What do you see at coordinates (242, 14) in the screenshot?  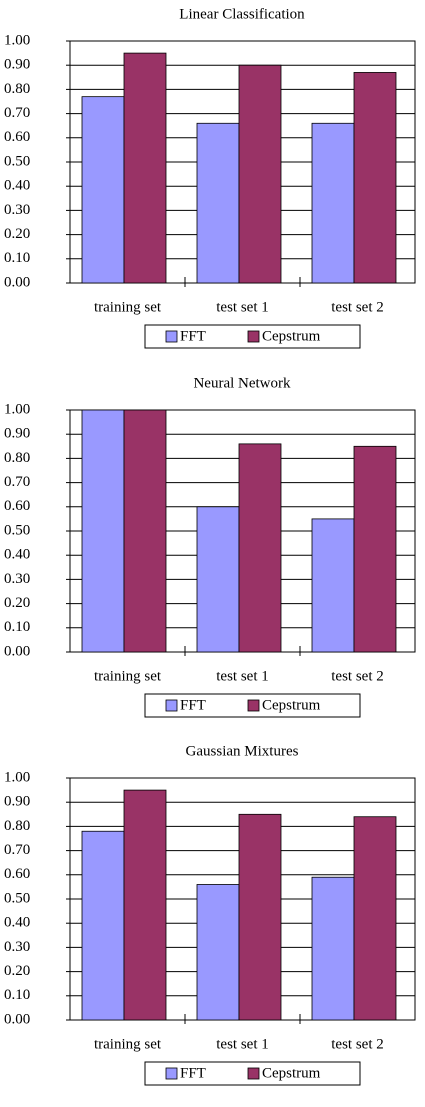 I see `chart-title: Linear Classification` at bounding box center [242, 14].